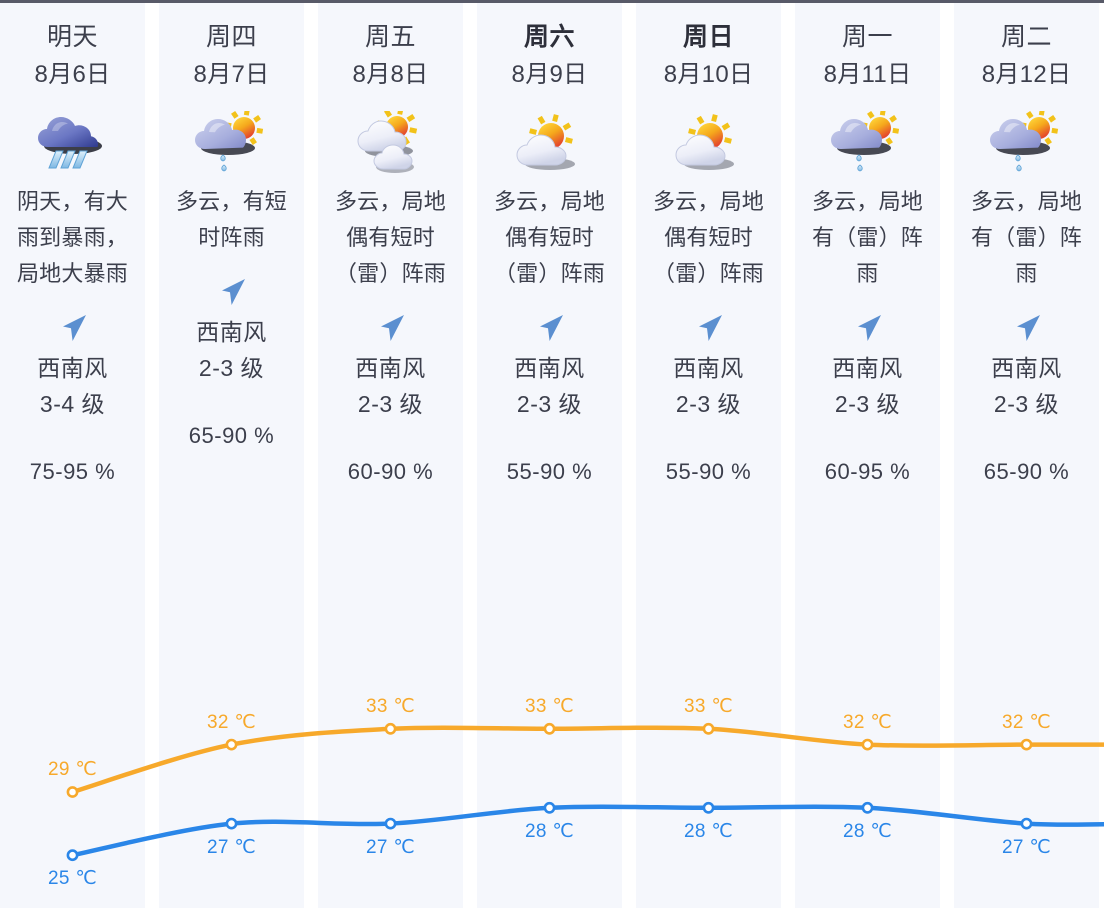 Image resolution: width=1104 pixels, height=908 pixels. Describe the element at coordinates (231, 455) in the screenshot. I see `day-forecast-column: 周四 8月7日 多云，有短时阵雨西南风 2-3 级 65-90 %` at that location.